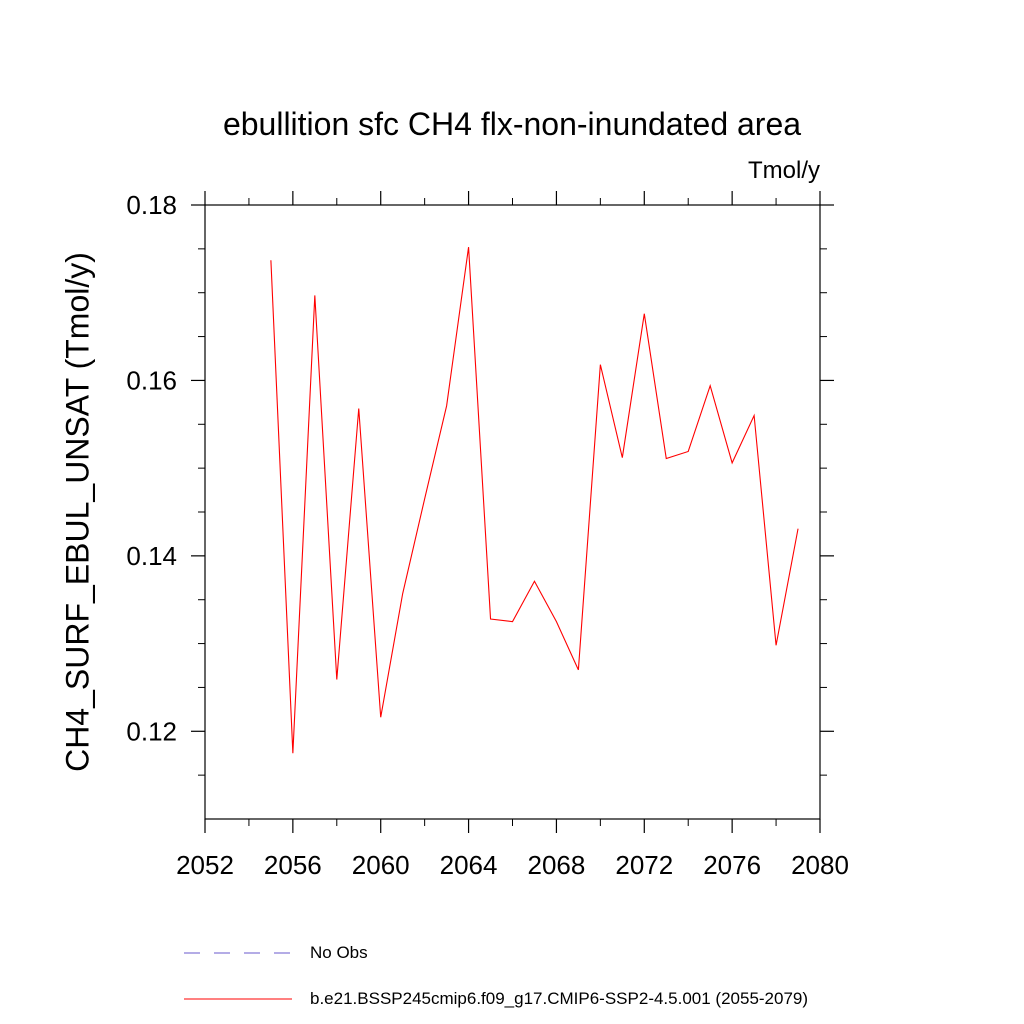 The image size is (1024, 1024). What do you see at coordinates (557, 865) in the screenshot?
I see `x-tick-label: 2068` at bounding box center [557, 865].